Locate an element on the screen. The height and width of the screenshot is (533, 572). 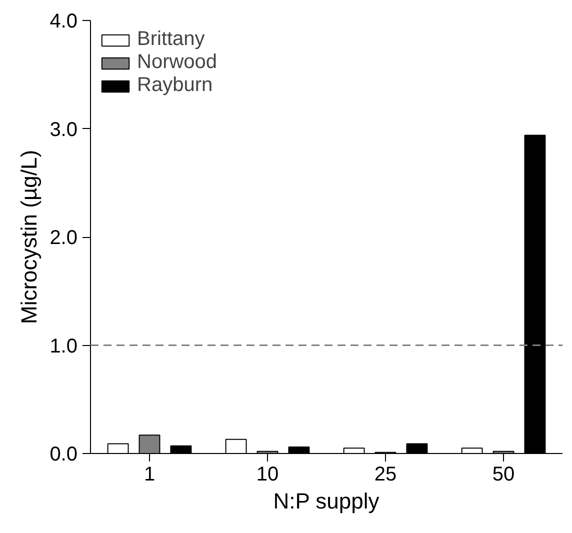
x-tick-label: 1 is located at coordinates (150, 475).